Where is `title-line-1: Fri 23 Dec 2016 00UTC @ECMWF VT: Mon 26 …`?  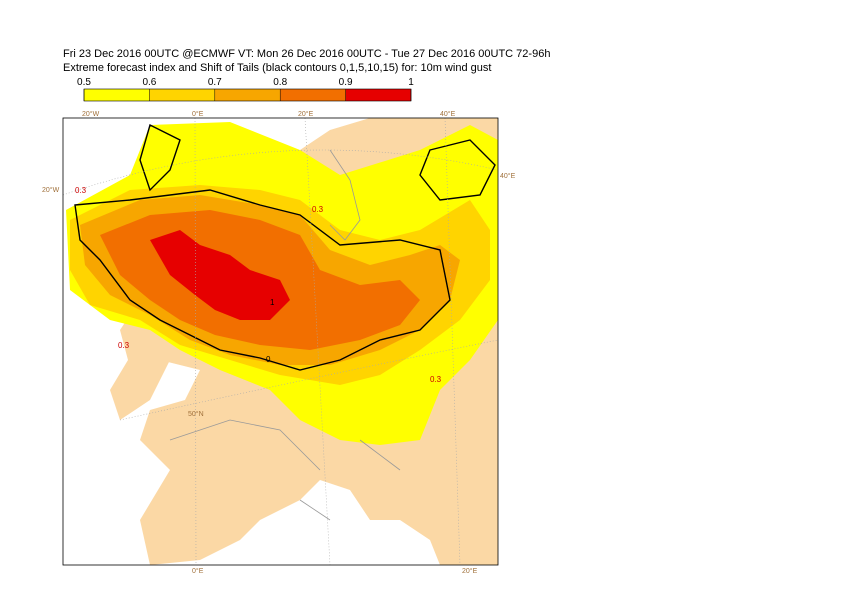 title-line-1: Fri 23 Dec 2016 00UTC @ECMWF VT: Mon 26 … is located at coordinates (306, 54).